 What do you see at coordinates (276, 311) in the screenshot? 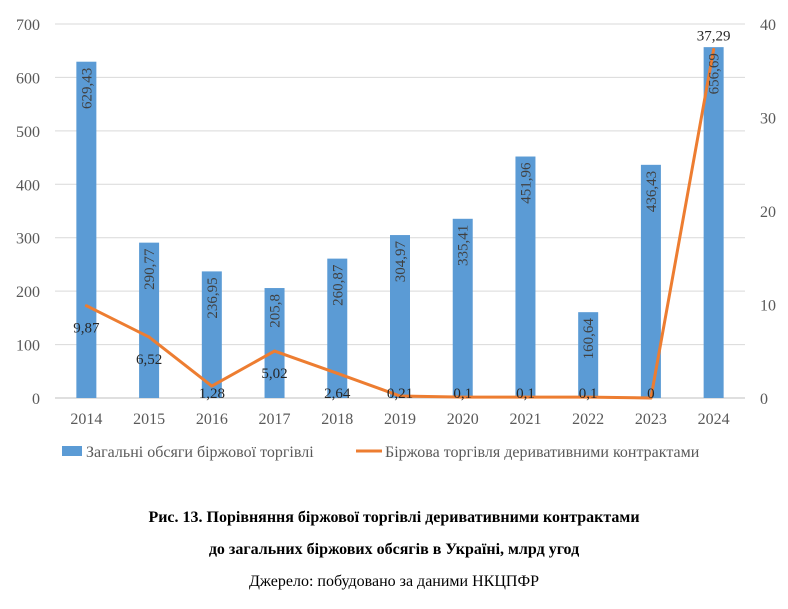
I see `bar-data-label: 205,8` at bounding box center [276, 311].